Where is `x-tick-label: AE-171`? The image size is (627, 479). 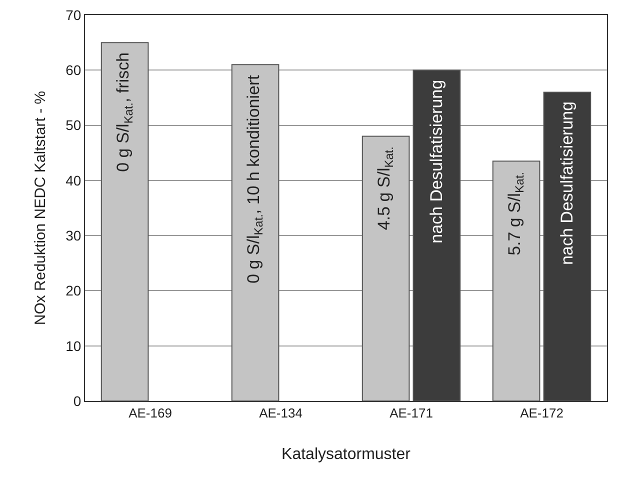 x-tick-label: AE-171 is located at coordinates (411, 413).